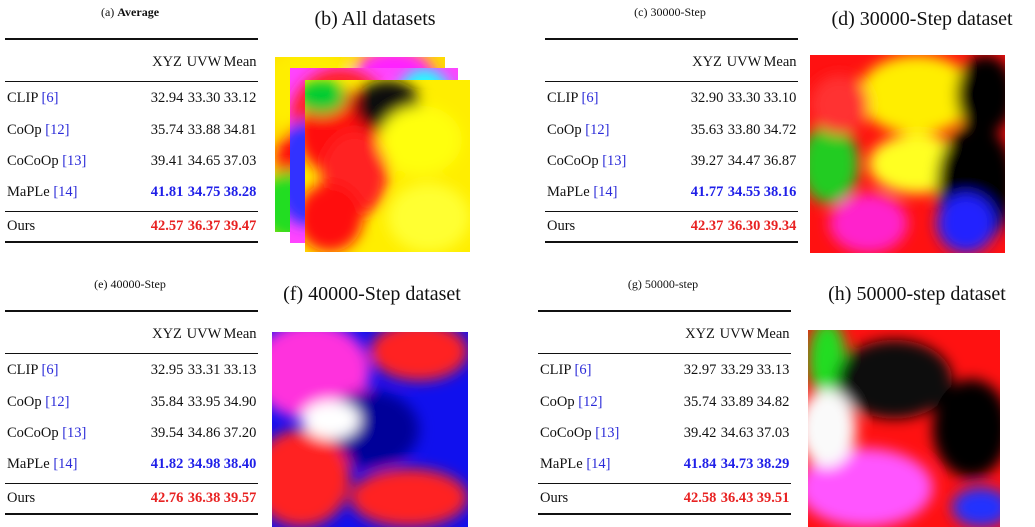  Describe the element at coordinates (936, 19) in the screenshot. I see `caption-text: 30000-Step dataset` at that location.